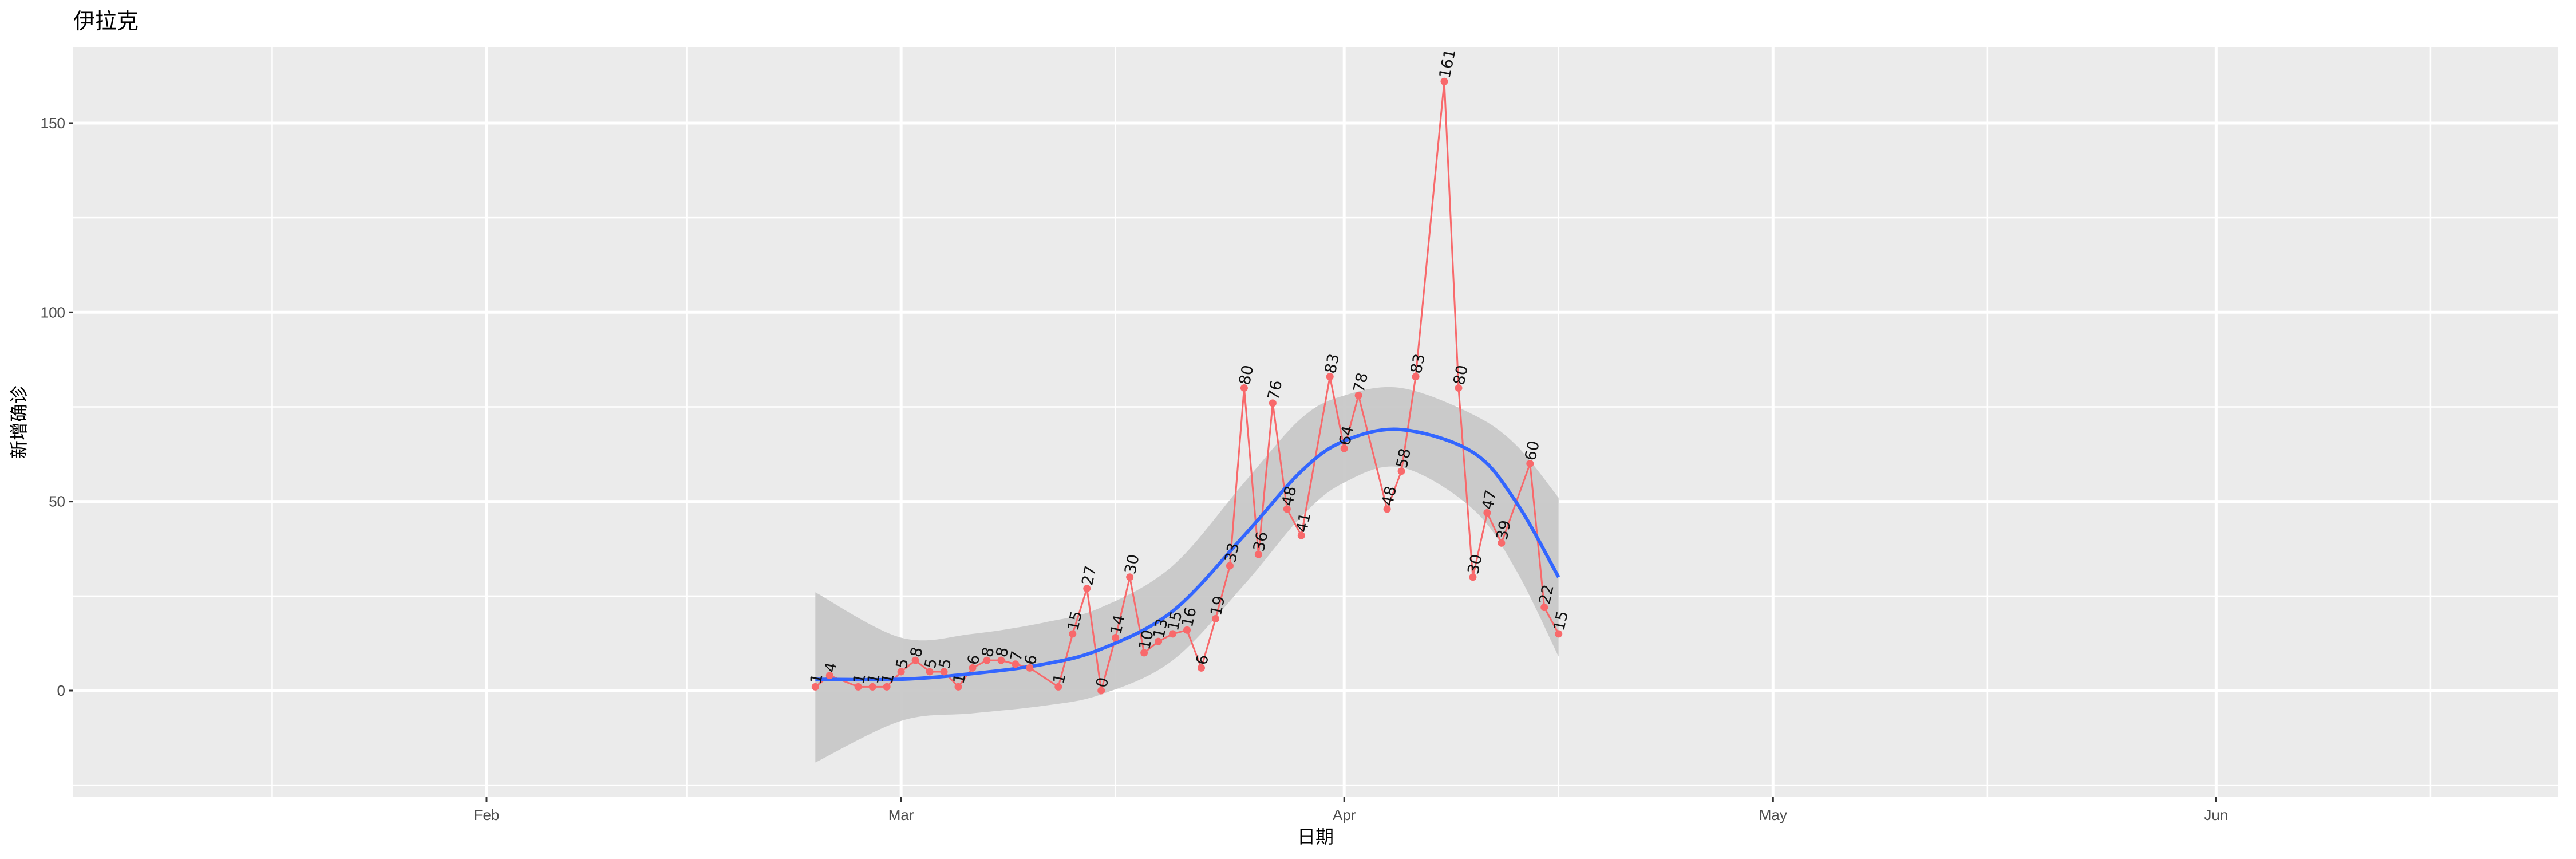 This screenshot has height=859, width=2576. Describe the element at coordinates (1275, 390) in the screenshot. I see `data-label: 76` at that location.